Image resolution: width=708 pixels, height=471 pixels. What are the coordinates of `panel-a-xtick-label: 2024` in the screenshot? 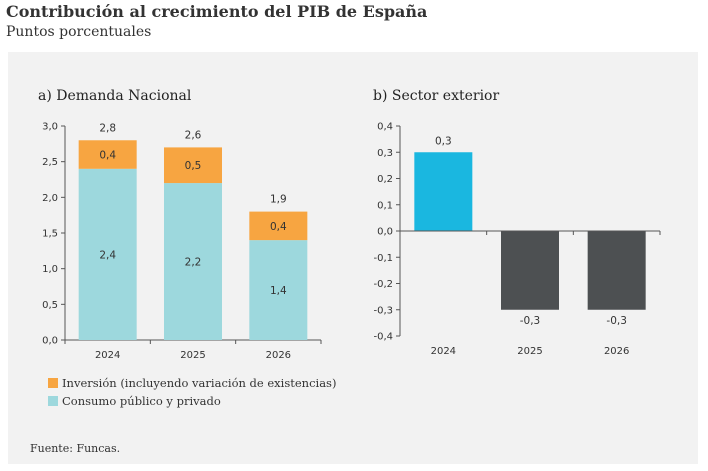 It's located at (107, 355).